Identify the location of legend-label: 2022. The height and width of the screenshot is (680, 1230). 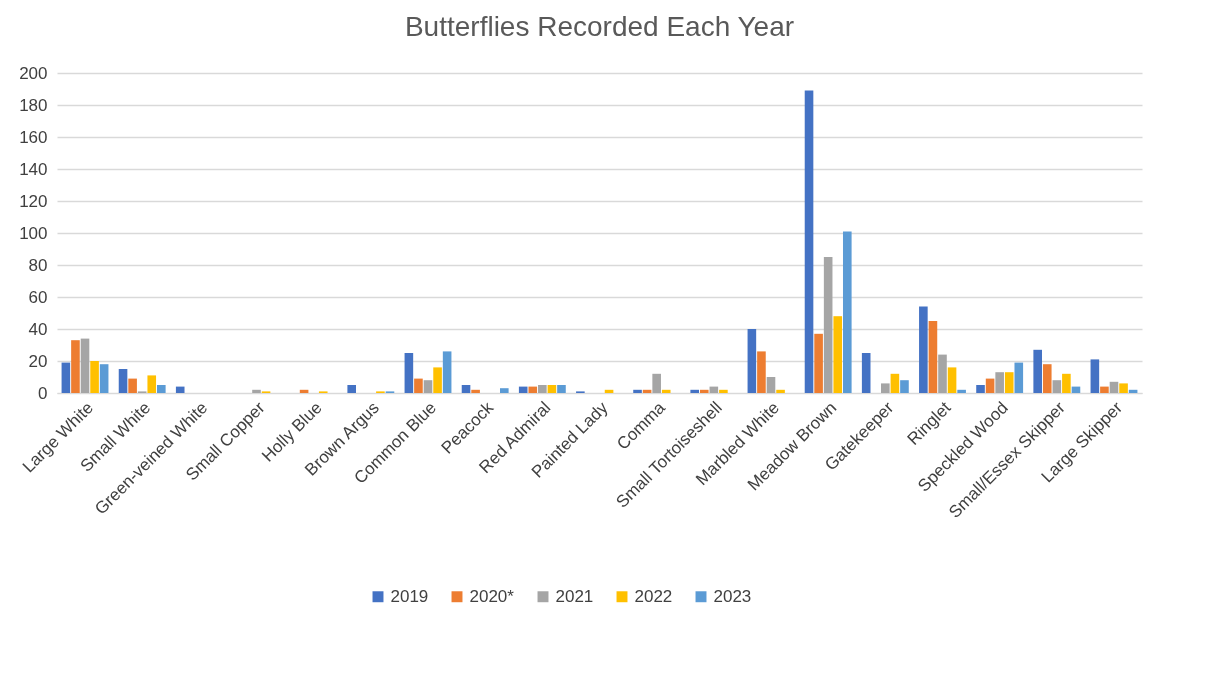
(653, 596).